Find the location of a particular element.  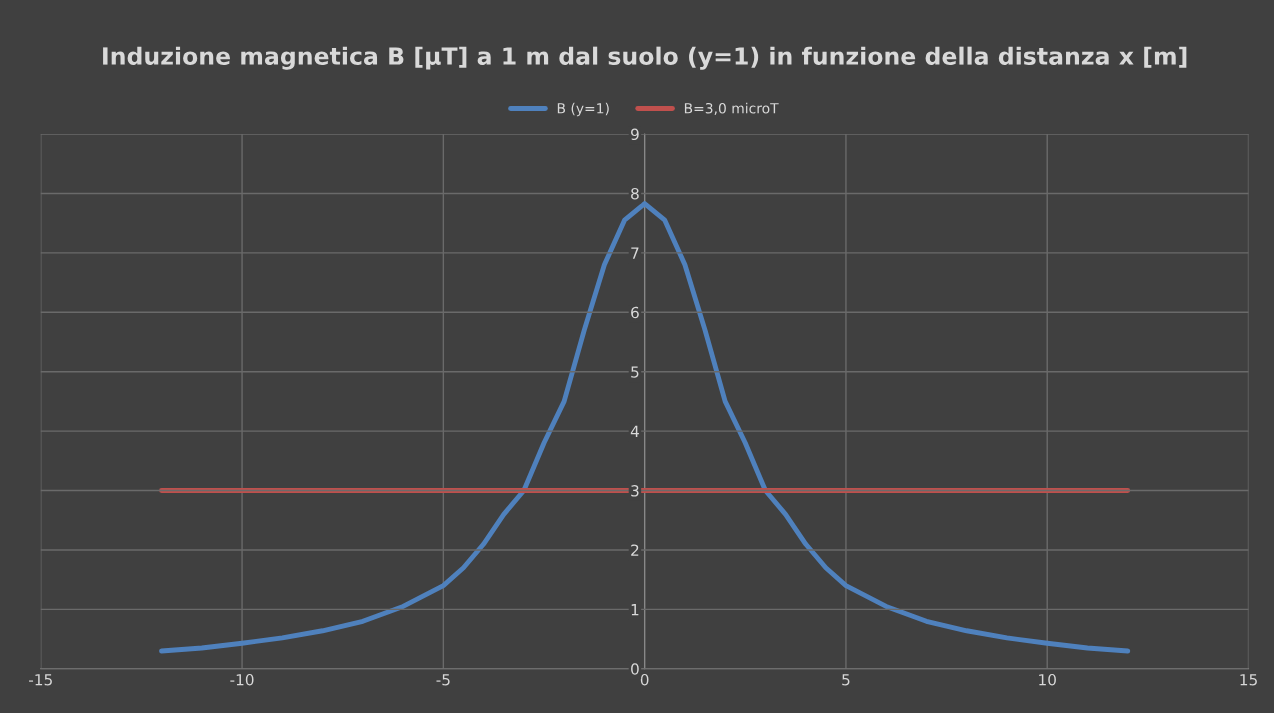

x-tick-label: 0 is located at coordinates (644, 679).